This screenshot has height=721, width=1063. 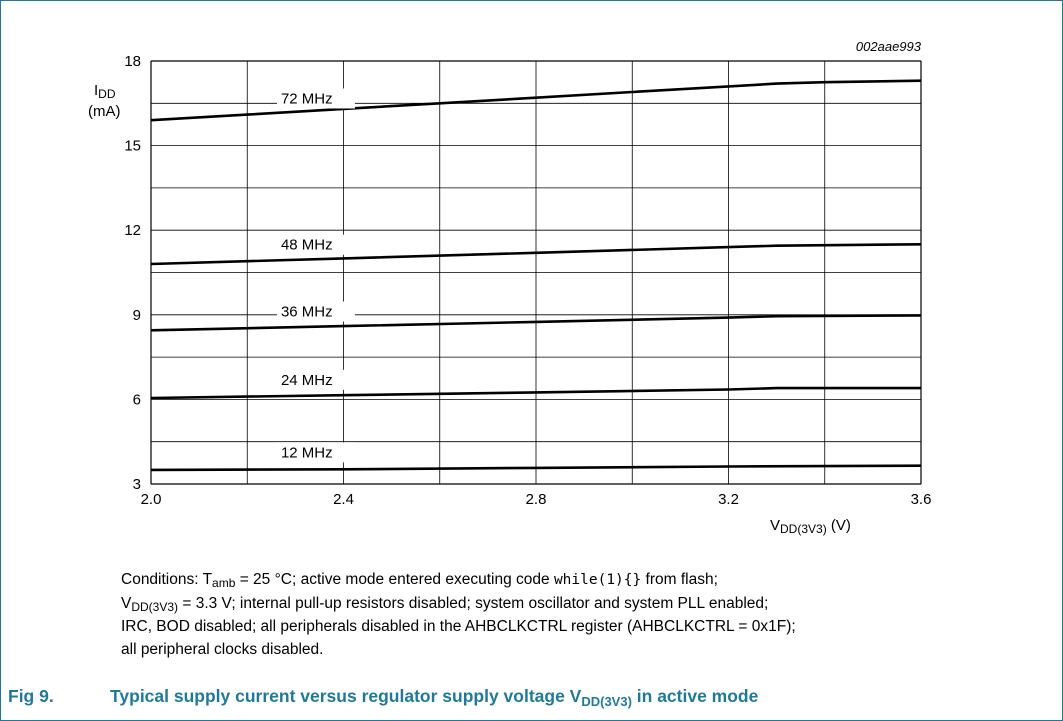 I want to click on series-label: 24 MHz, so click(x=307, y=380).